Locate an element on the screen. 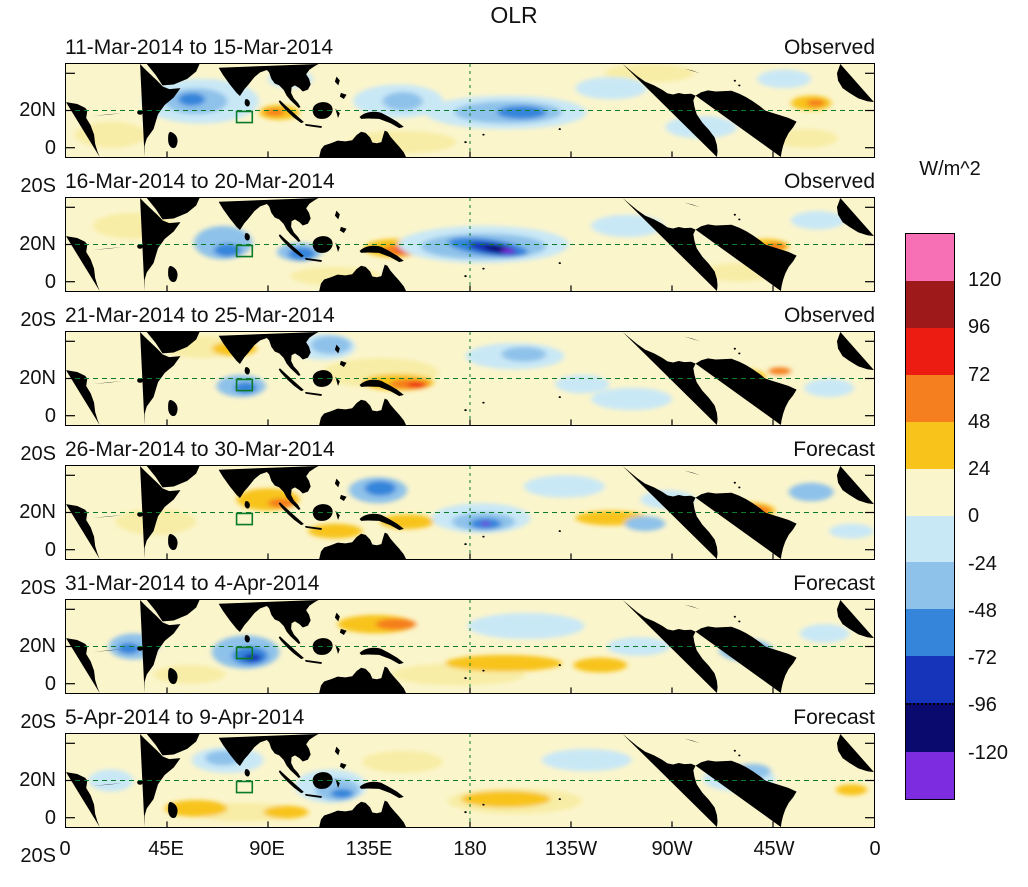 This screenshot has width=1028, height=887. cbar-level-96: 96 is located at coordinates (979, 327).